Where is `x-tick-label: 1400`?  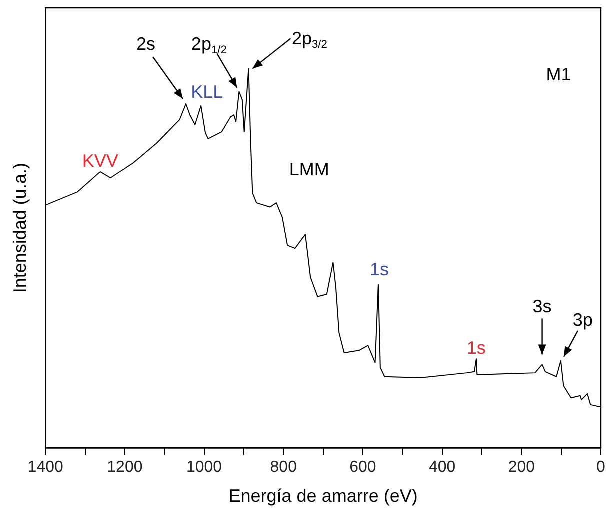 x-tick-label: 1400 is located at coordinates (46, 467).